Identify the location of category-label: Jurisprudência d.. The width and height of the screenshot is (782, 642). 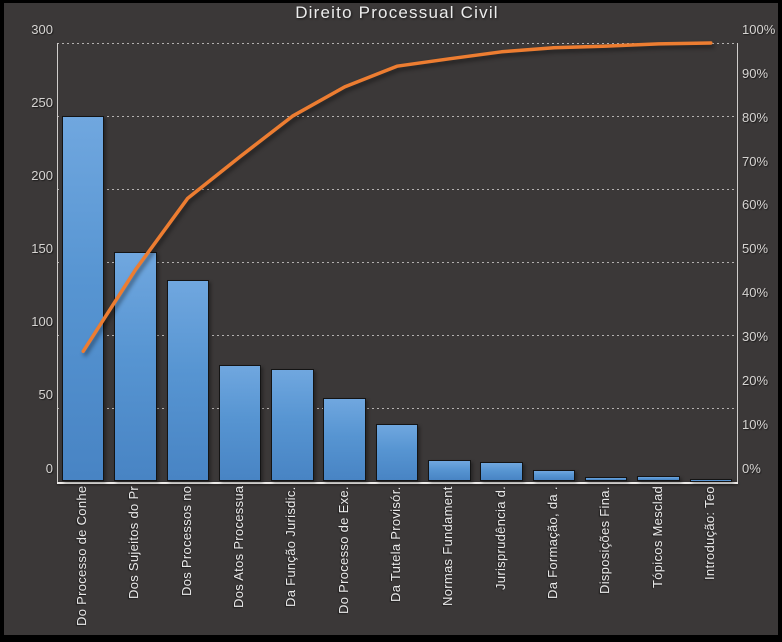
(500, 538).